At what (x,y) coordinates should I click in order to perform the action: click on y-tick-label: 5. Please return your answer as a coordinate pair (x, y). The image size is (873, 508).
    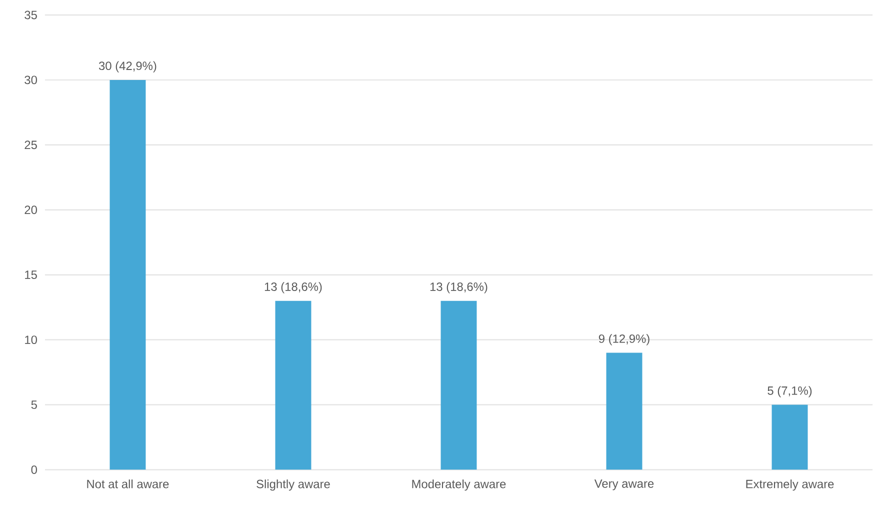
    Looking at the image, I should click on (34, 405).